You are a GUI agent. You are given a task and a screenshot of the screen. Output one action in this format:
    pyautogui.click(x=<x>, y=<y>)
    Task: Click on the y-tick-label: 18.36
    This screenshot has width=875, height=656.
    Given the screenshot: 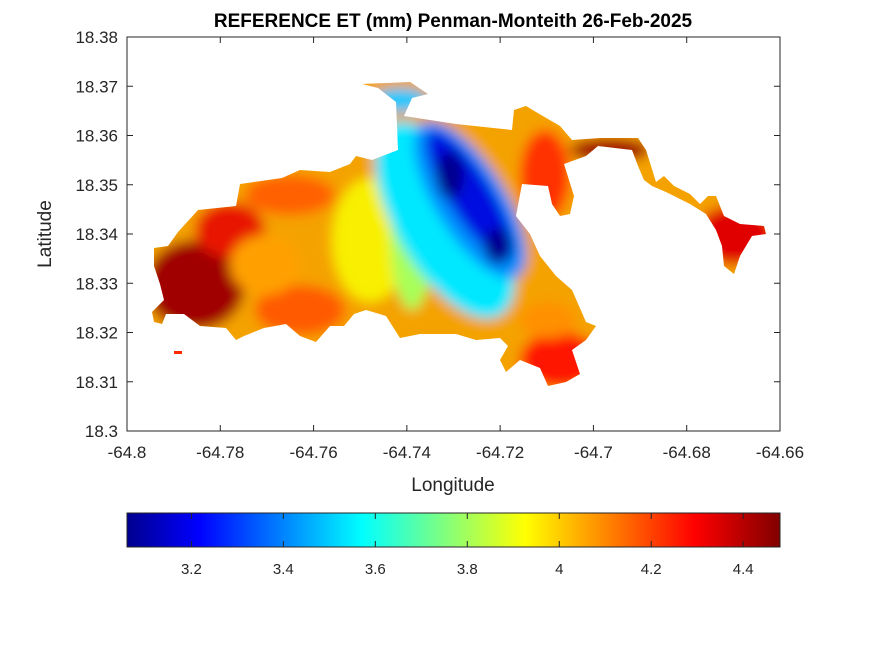 What is the action you would take?
    pyautogui.click(x=96, y=136)
    